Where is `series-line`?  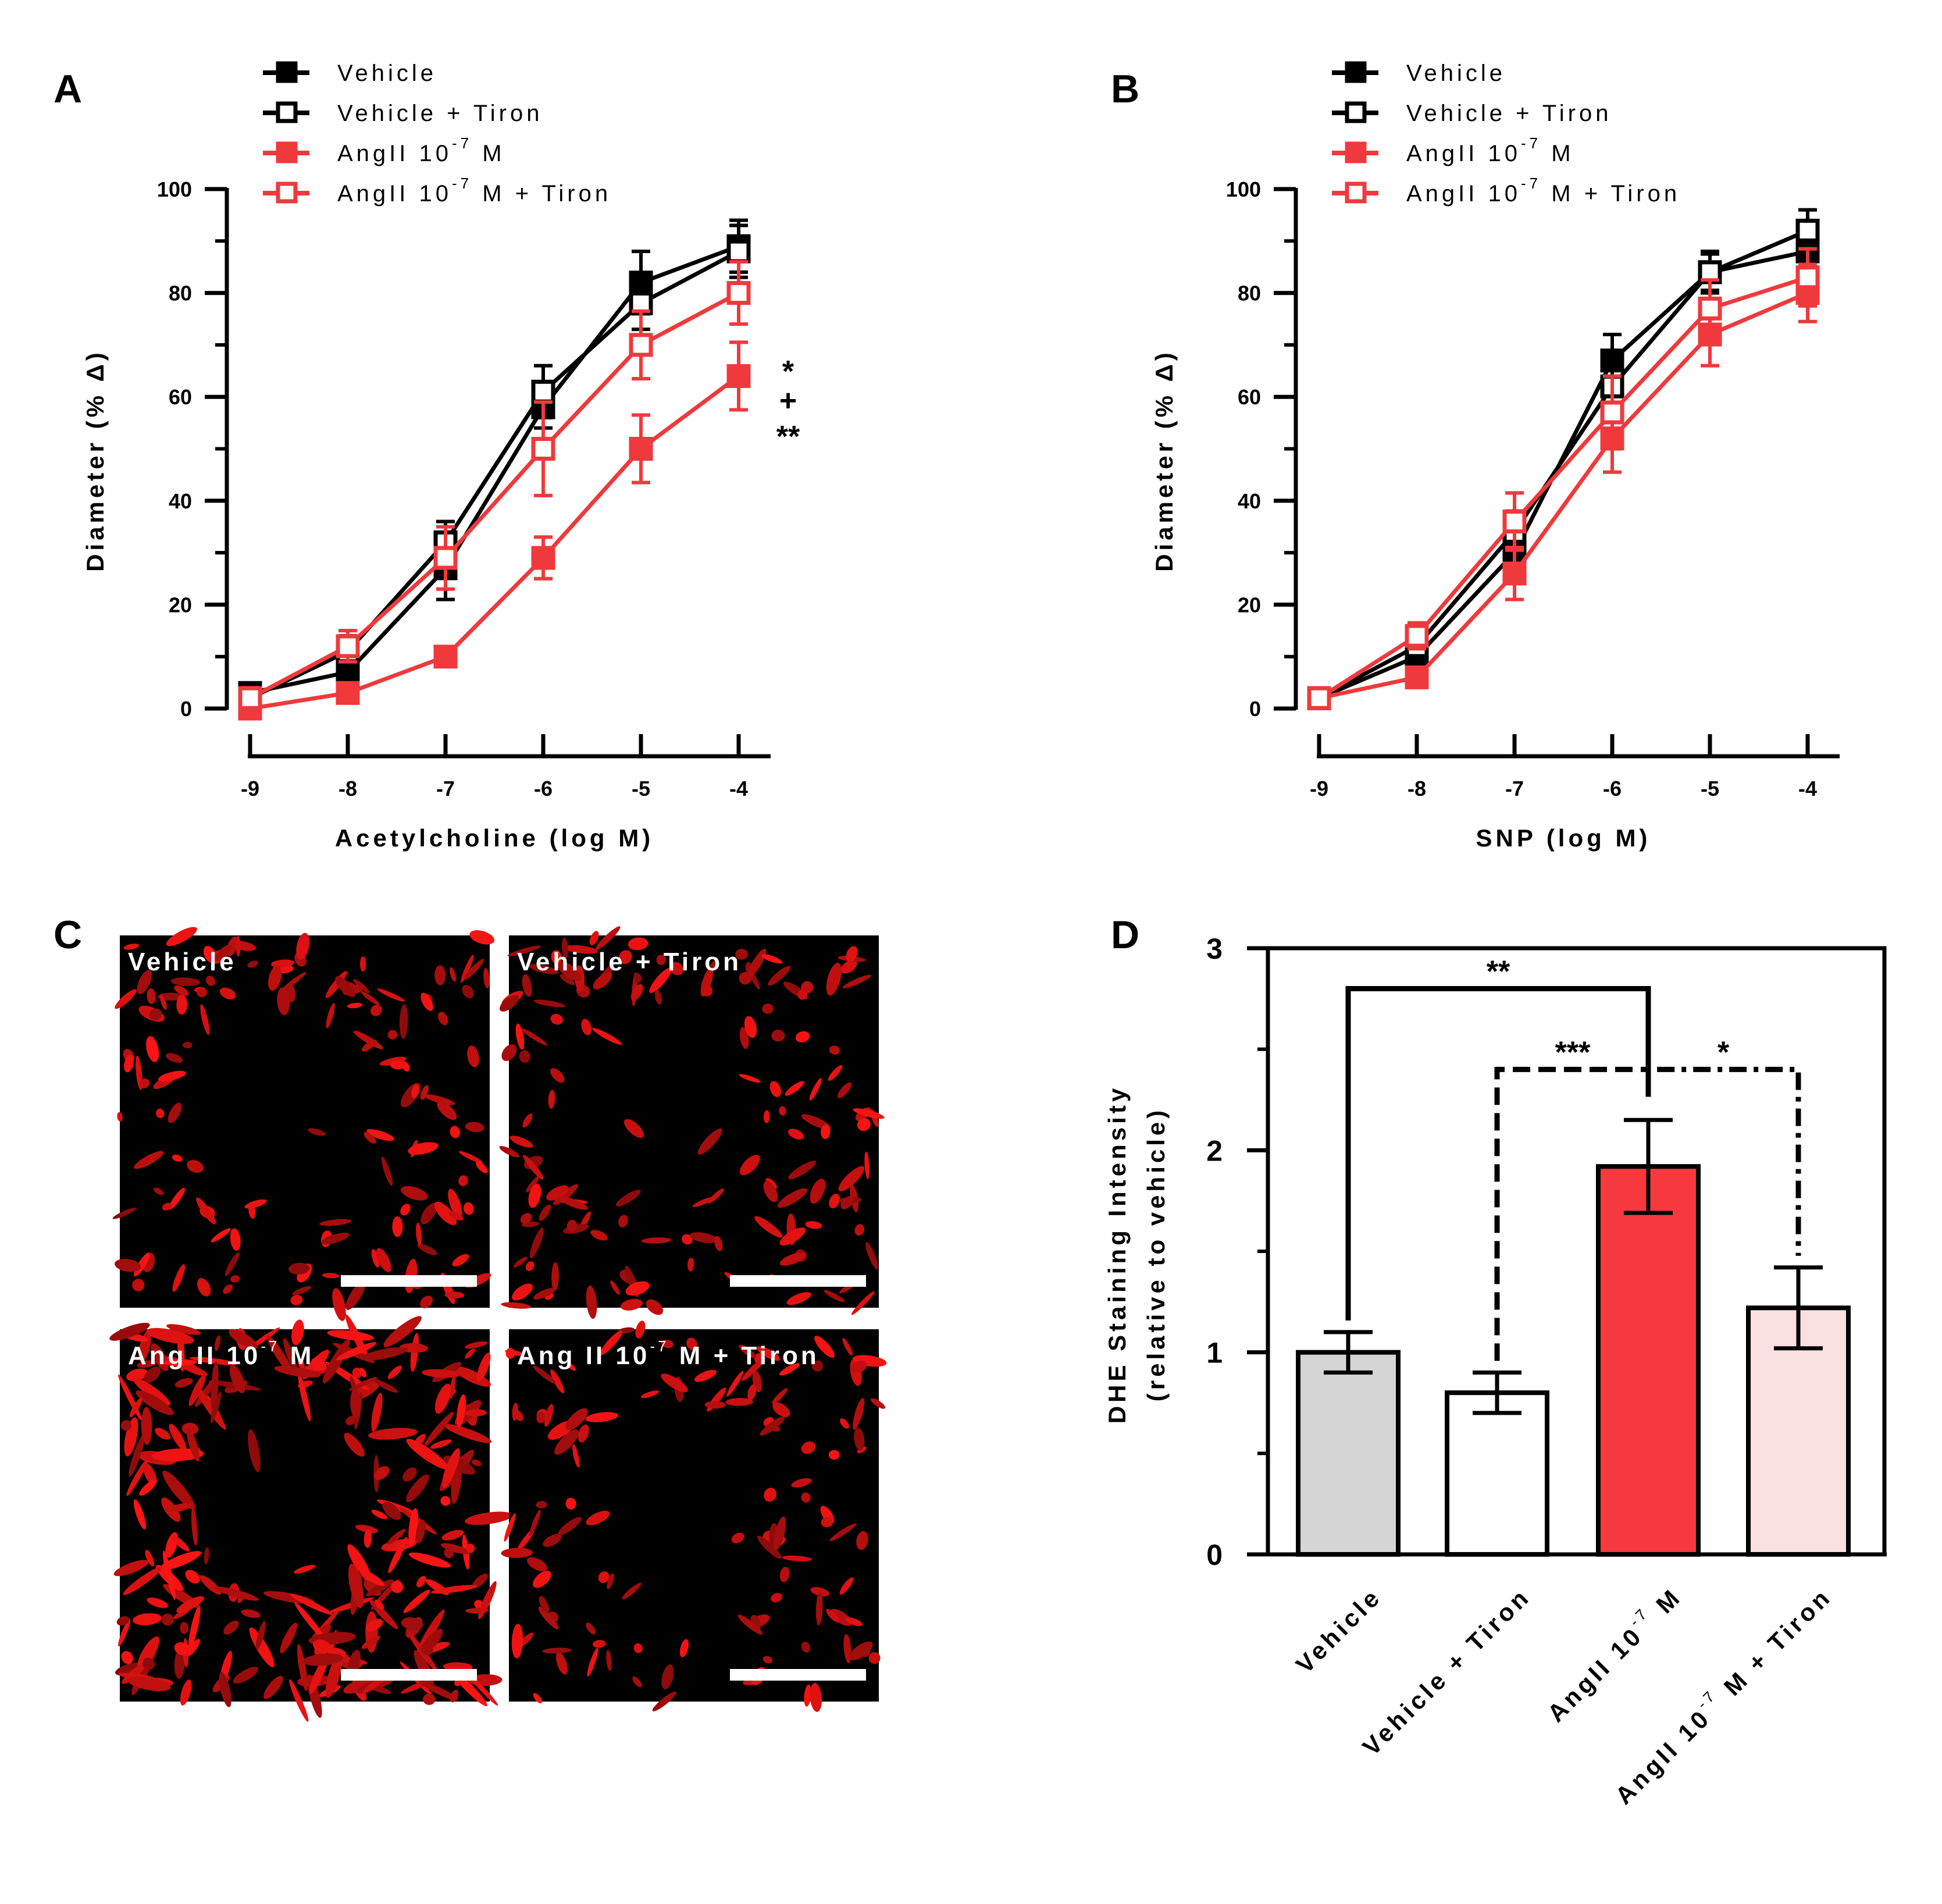 series-line is located at coordinates (1563, 487).